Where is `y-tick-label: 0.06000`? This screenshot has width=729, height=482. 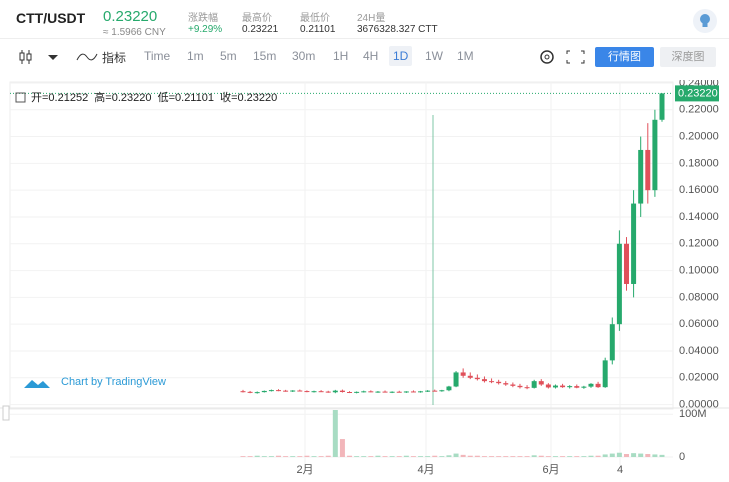
y-tick-label: 0.06000 is located at coordinates (699, 324).